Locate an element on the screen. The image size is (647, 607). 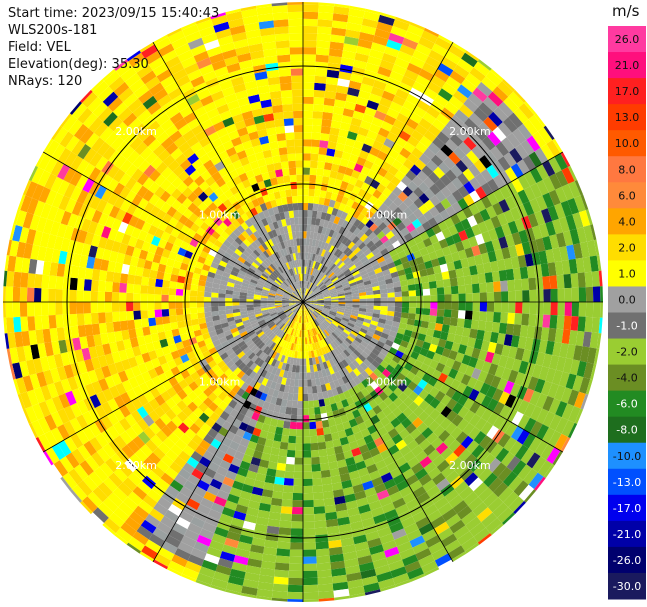
elevation-text: Elevation(deg): 35.30 is located at coordinates (78, 64).